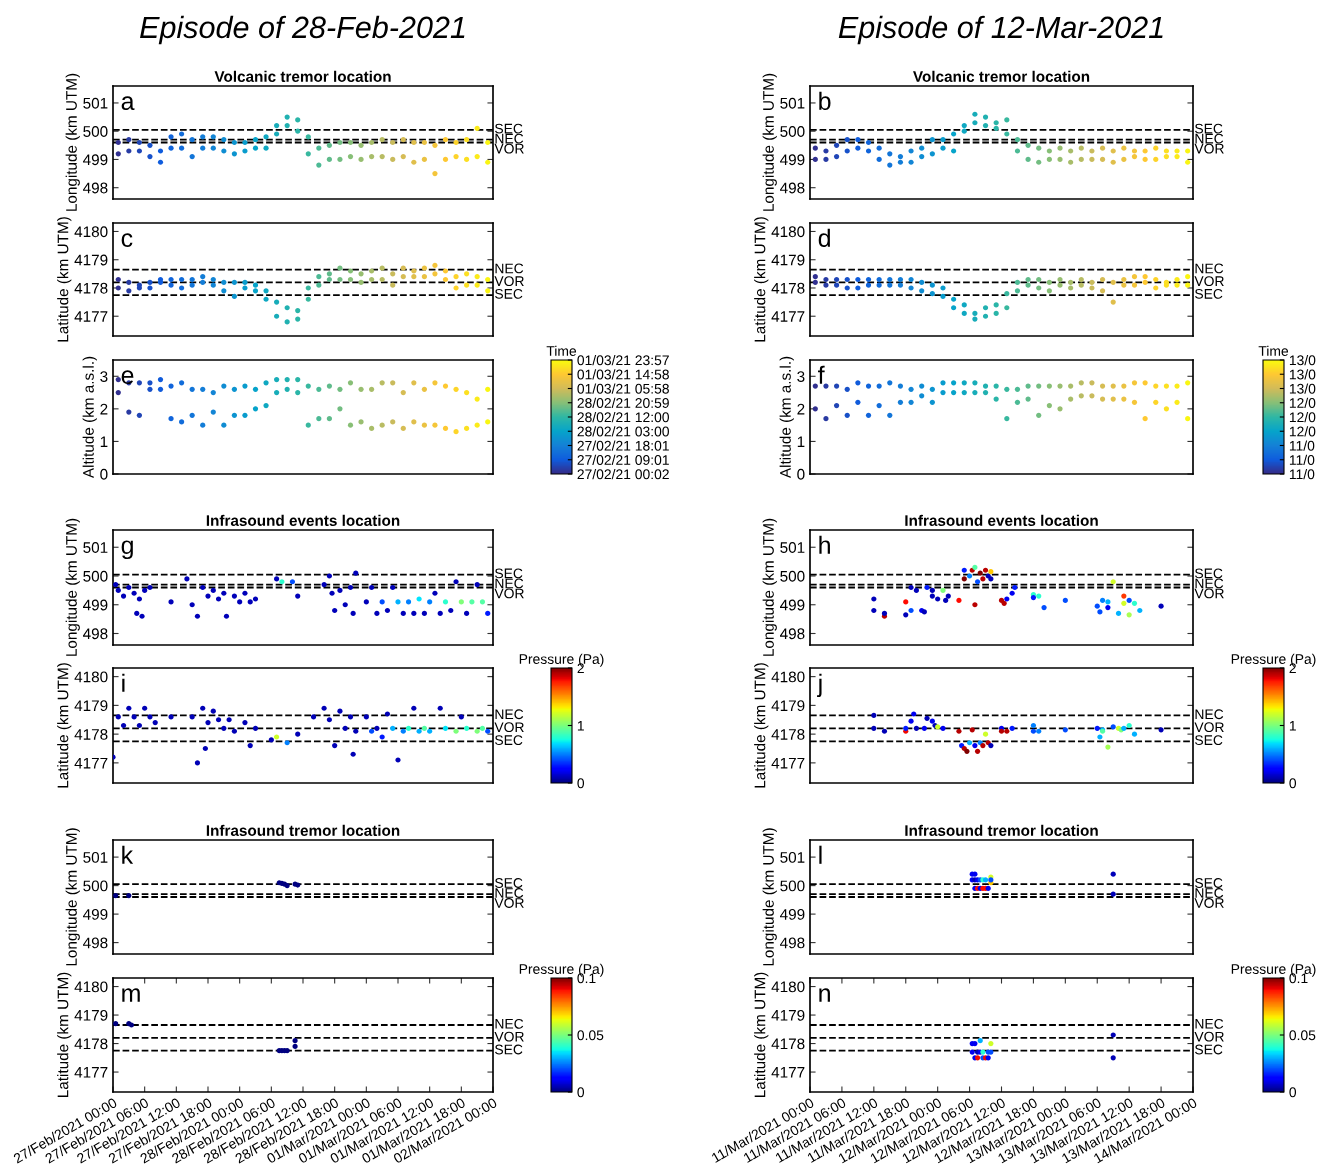 The width and height of the screenshot is (1323, 1169). Describe the element at coordinates (104, 409) in the screenshot. I see `y-tick-label: 2` at that location.